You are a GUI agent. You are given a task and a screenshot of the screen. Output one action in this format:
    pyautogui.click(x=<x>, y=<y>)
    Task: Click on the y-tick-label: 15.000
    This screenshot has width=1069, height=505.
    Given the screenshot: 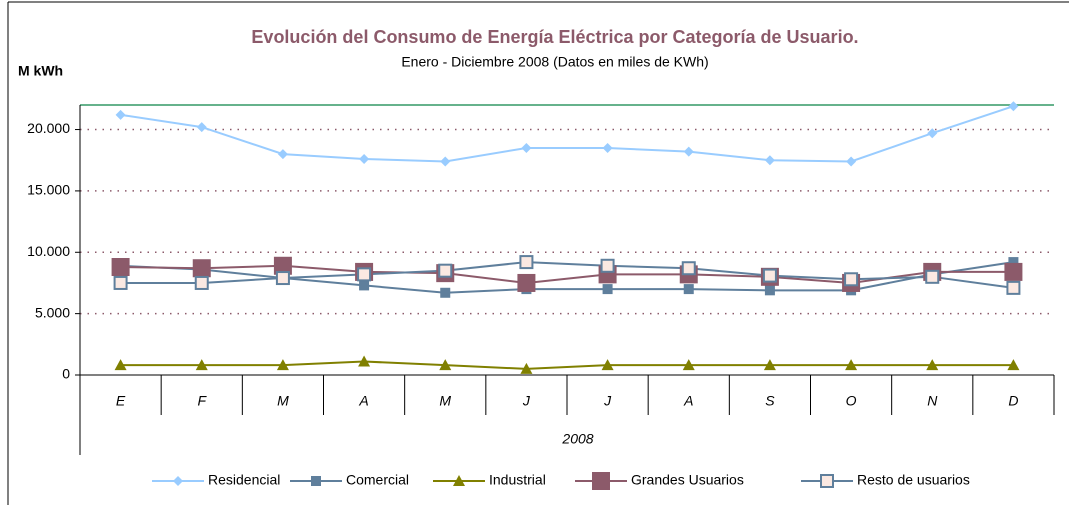 What is the action you would take?
    pyautogui.click(x=48, y=190)
    